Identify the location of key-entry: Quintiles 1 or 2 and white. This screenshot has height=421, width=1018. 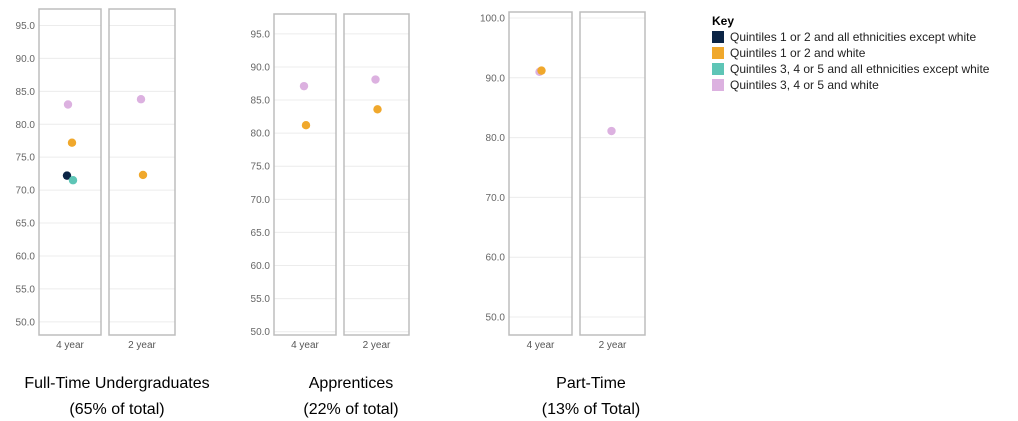
(850, 53).